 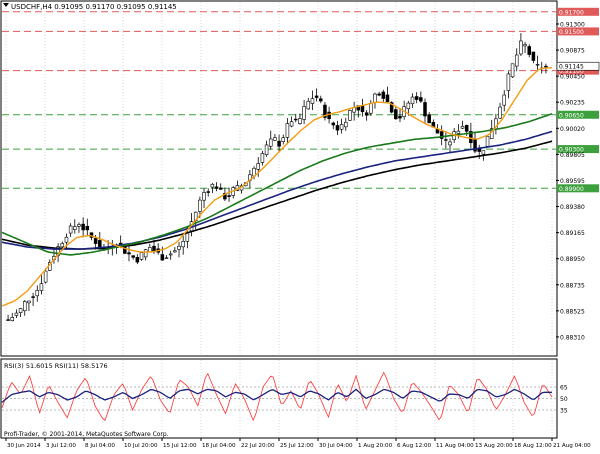 I want to click on time-tick-label: 25 Jul 12:00, so click(x=297, y=446).